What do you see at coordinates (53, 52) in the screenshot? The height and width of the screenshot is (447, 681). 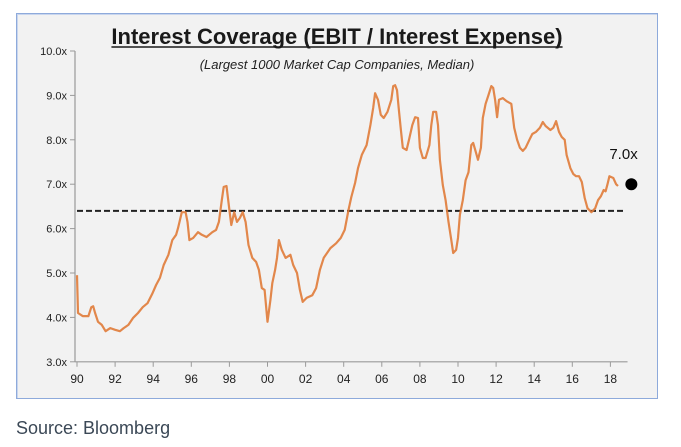 I see `y-tick-label: 10.0x` at bounding box center [53, 52].